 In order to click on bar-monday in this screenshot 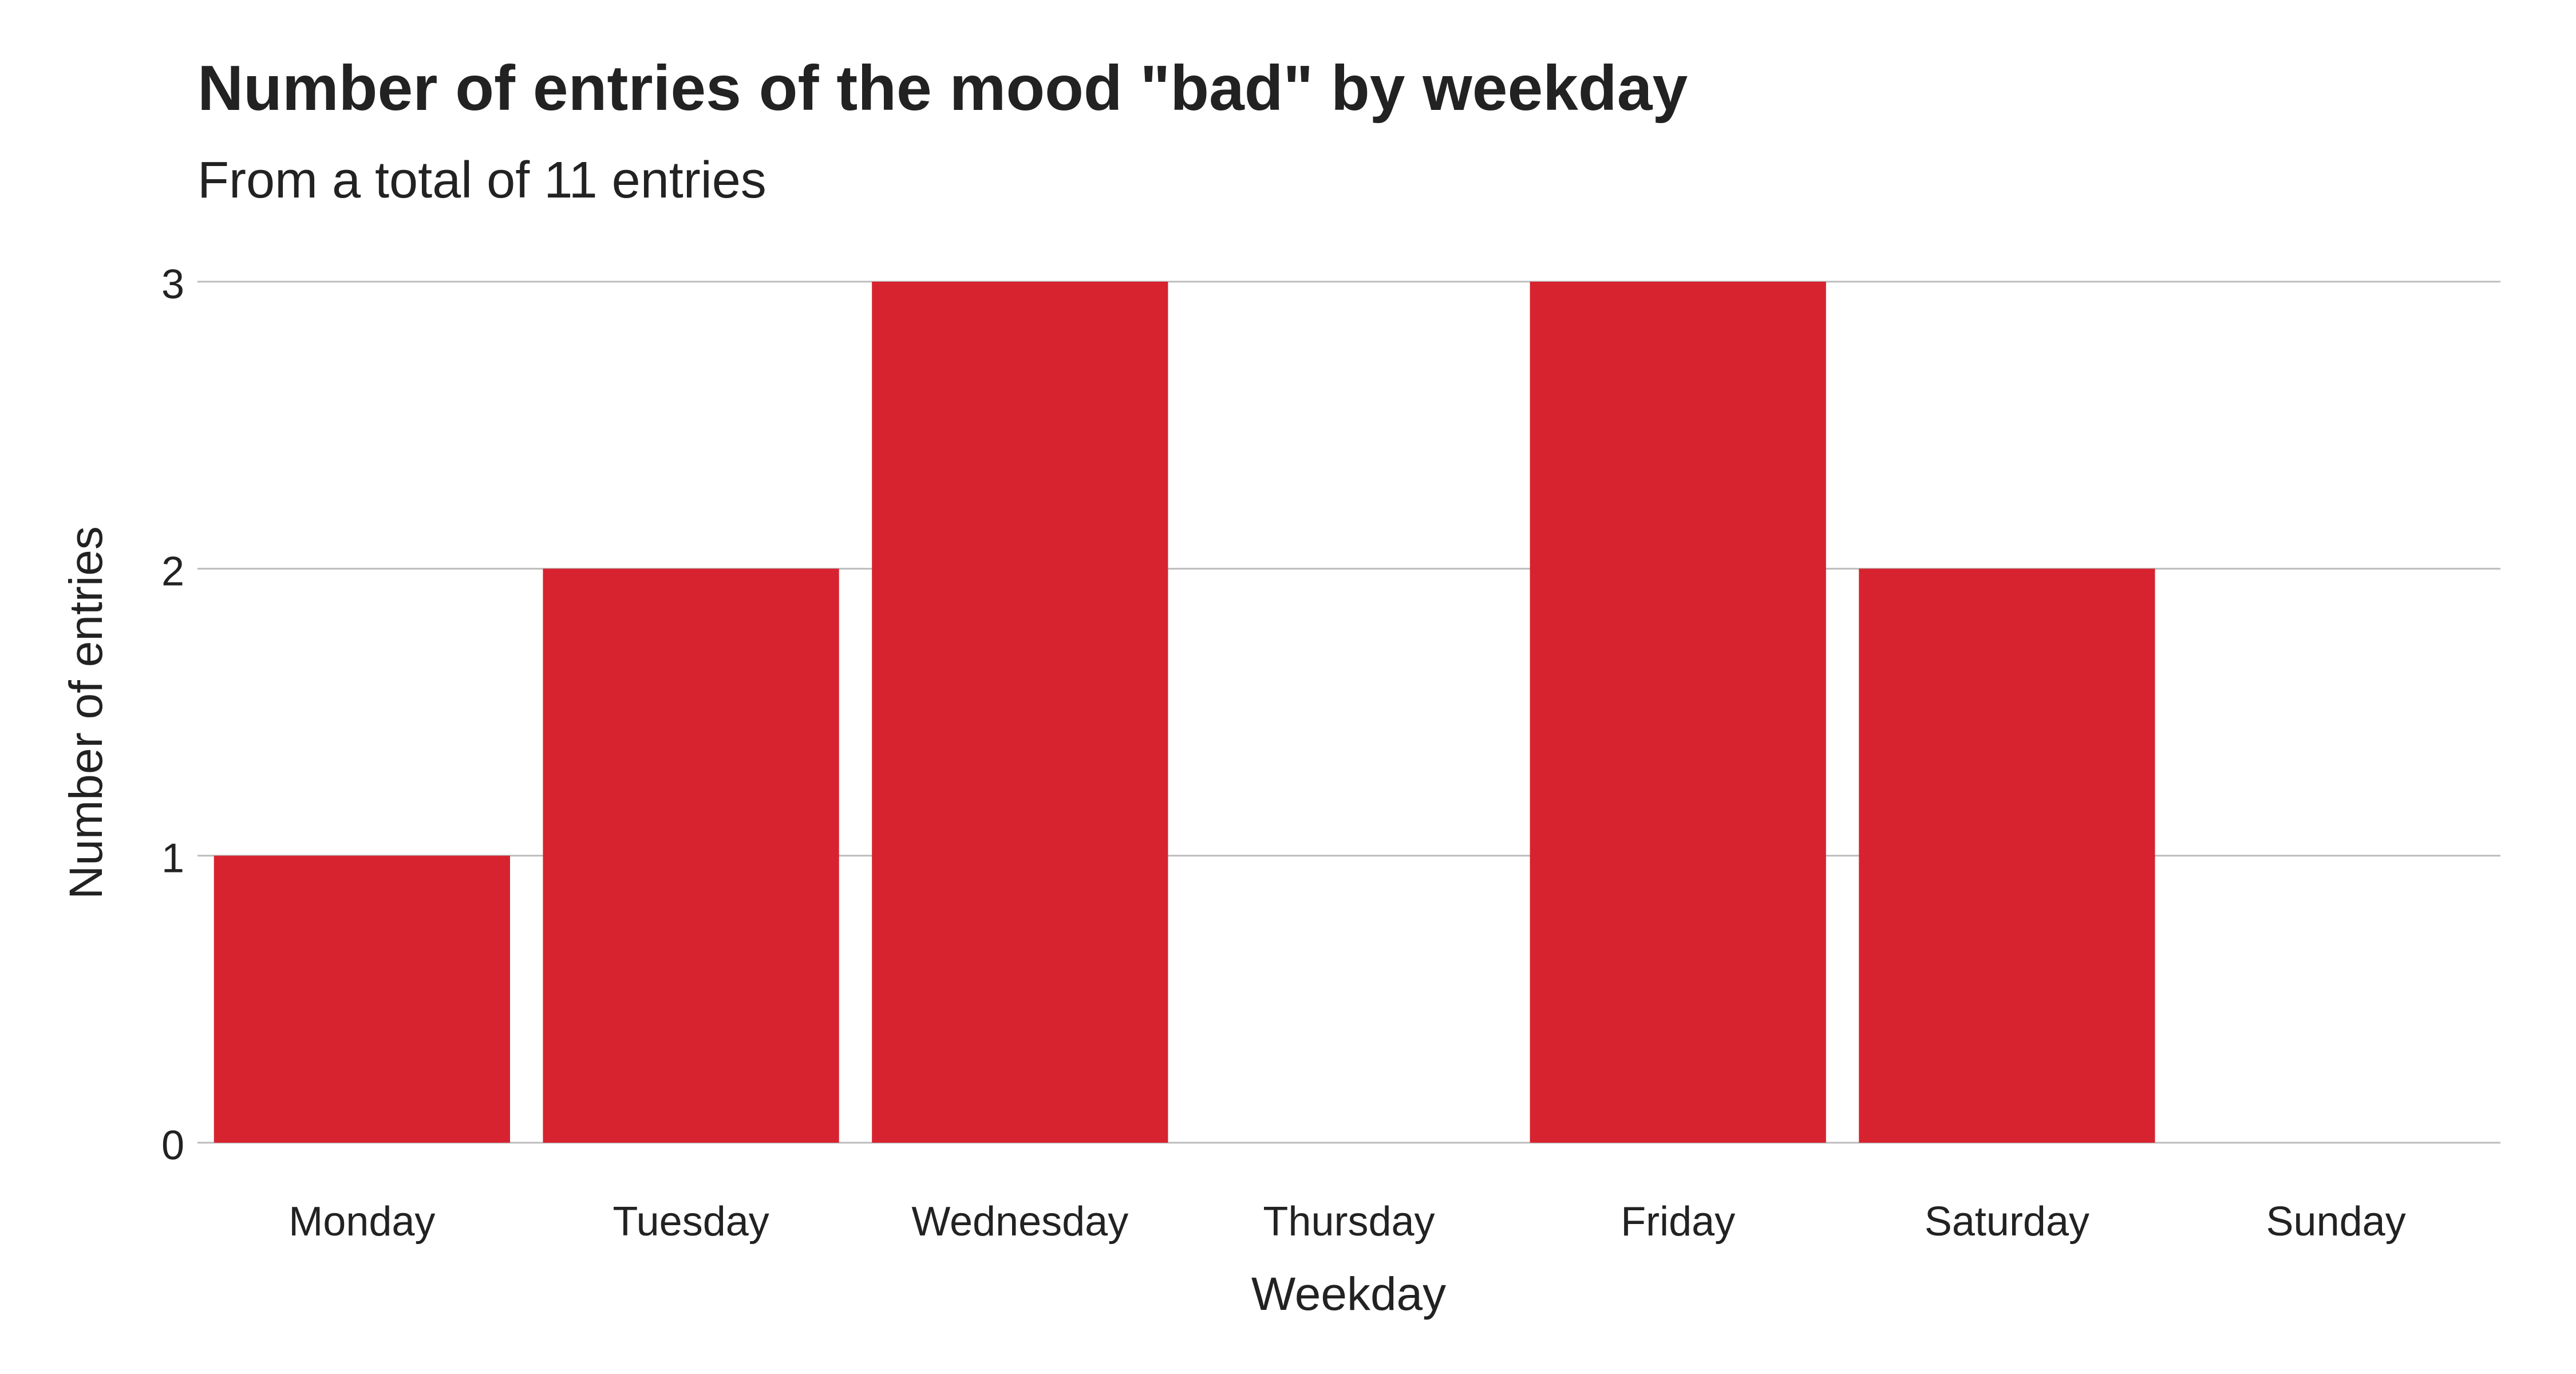, I will do `click(362, 999)`.